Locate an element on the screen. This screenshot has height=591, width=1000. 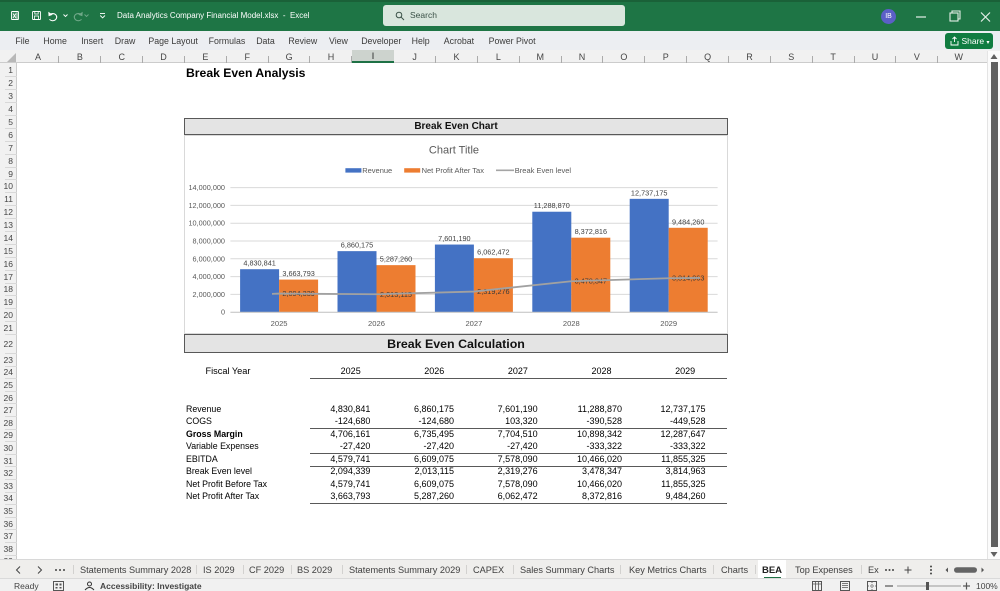
svg-text: 2,319,276 is located at coordinates (493, 291).